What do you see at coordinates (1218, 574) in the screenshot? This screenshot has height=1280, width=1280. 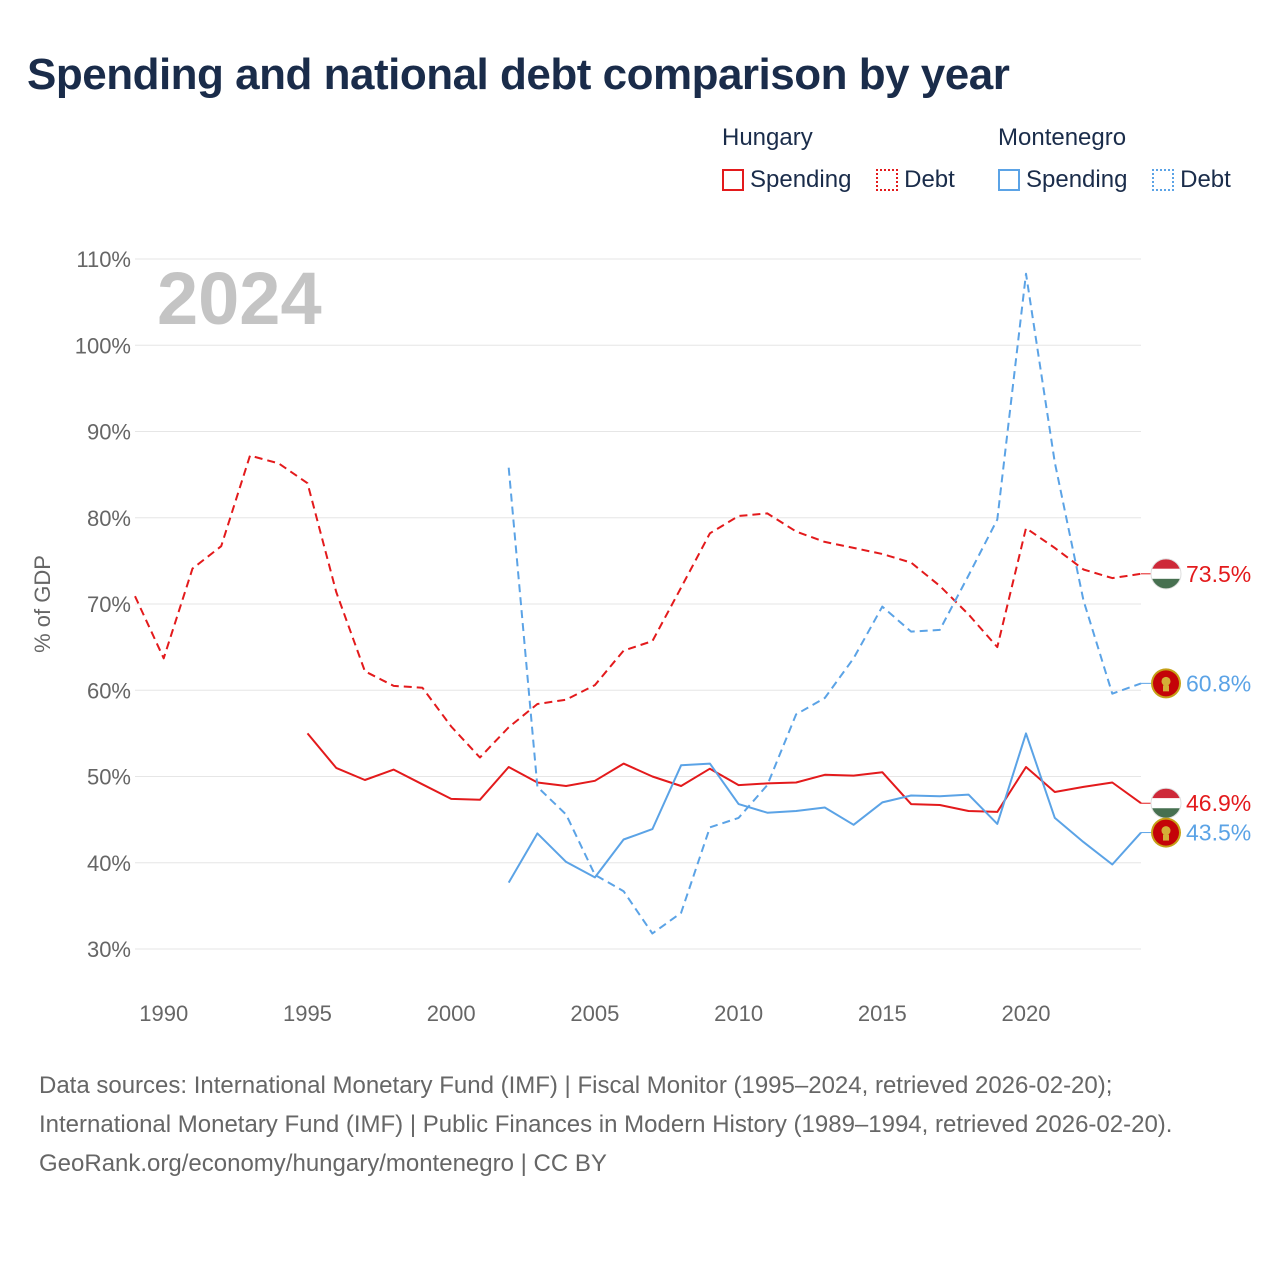 I see `end-value-label: 73.5%` at bounding box center [1218, 574].